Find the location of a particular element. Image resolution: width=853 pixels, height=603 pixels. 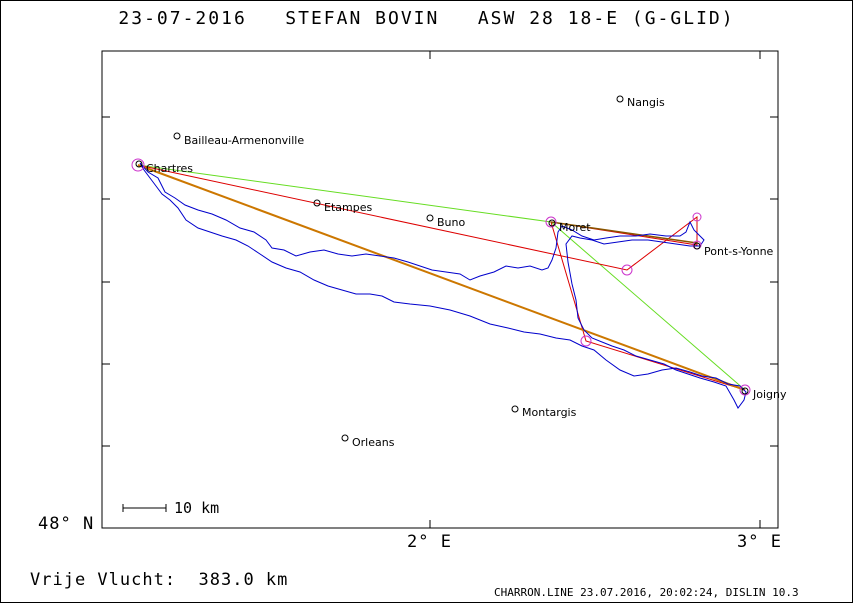

town-etampes: Etampes is located at coordinates (342, 206).